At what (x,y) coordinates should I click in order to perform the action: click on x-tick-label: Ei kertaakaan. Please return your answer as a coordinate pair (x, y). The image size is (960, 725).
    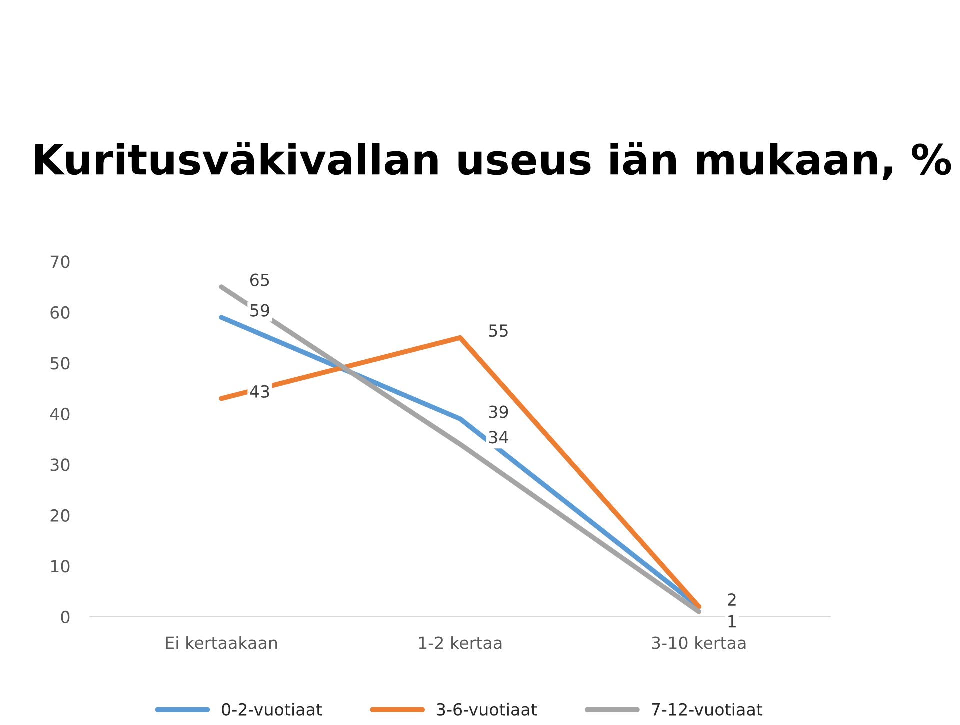
    Looking at the image, I should click on (222, 643).